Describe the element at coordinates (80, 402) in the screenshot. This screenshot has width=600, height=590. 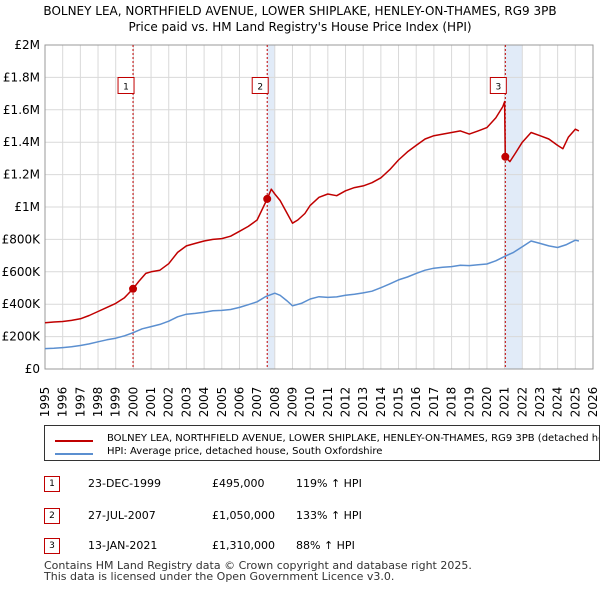
I see `x-tick-label: 1997` at that location.